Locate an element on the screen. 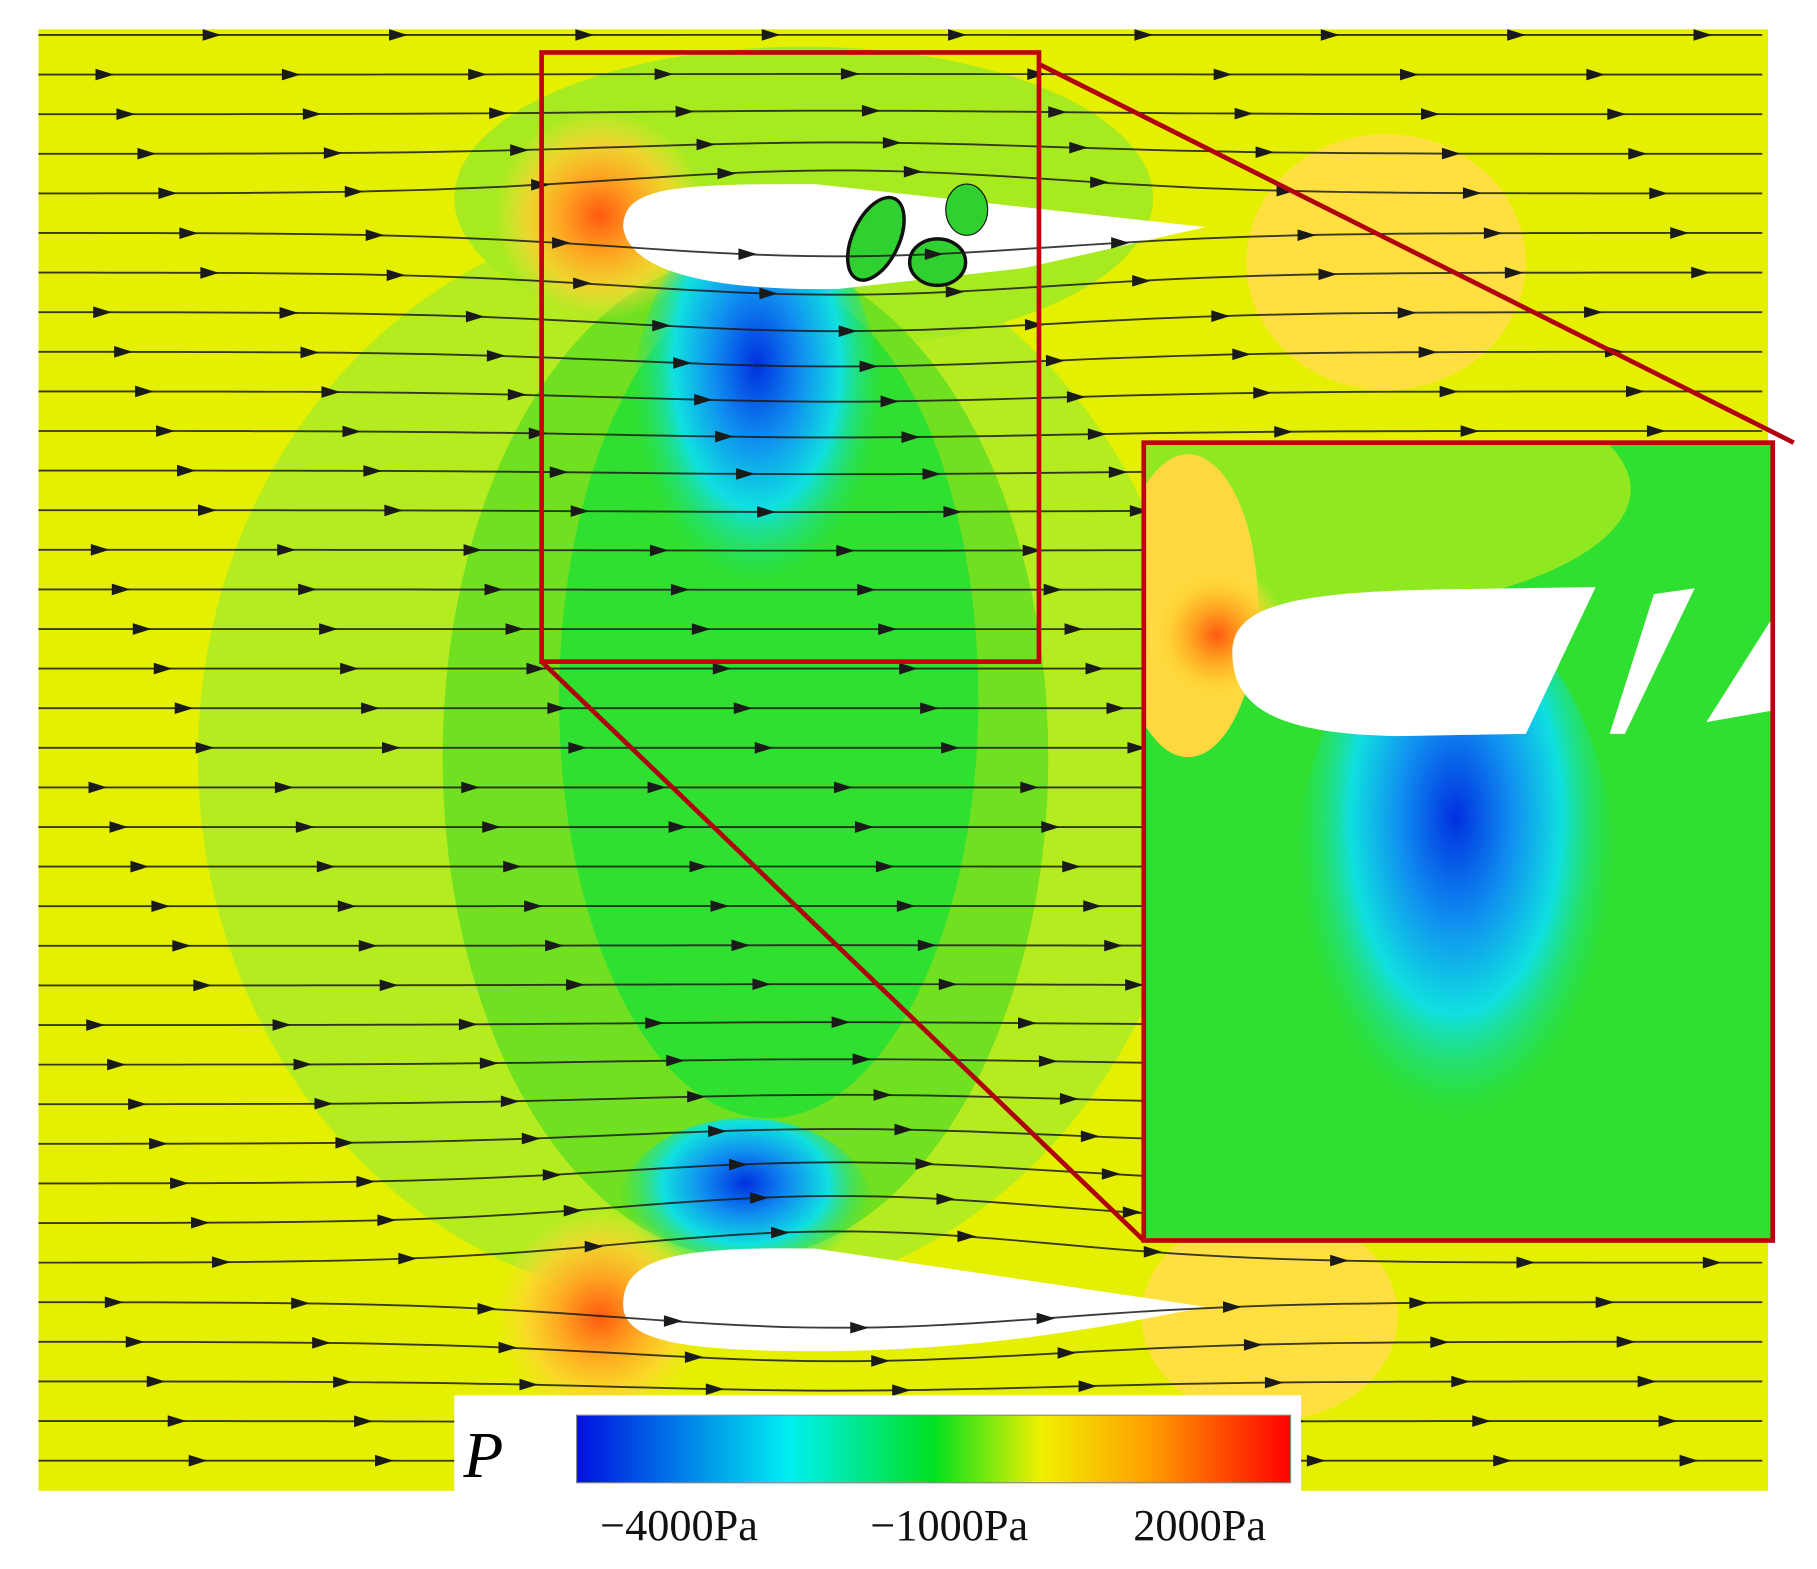 Image resolution: width=1817 pixels, height=1569 pixels. zoom-line is located at coordinates (842, 951).